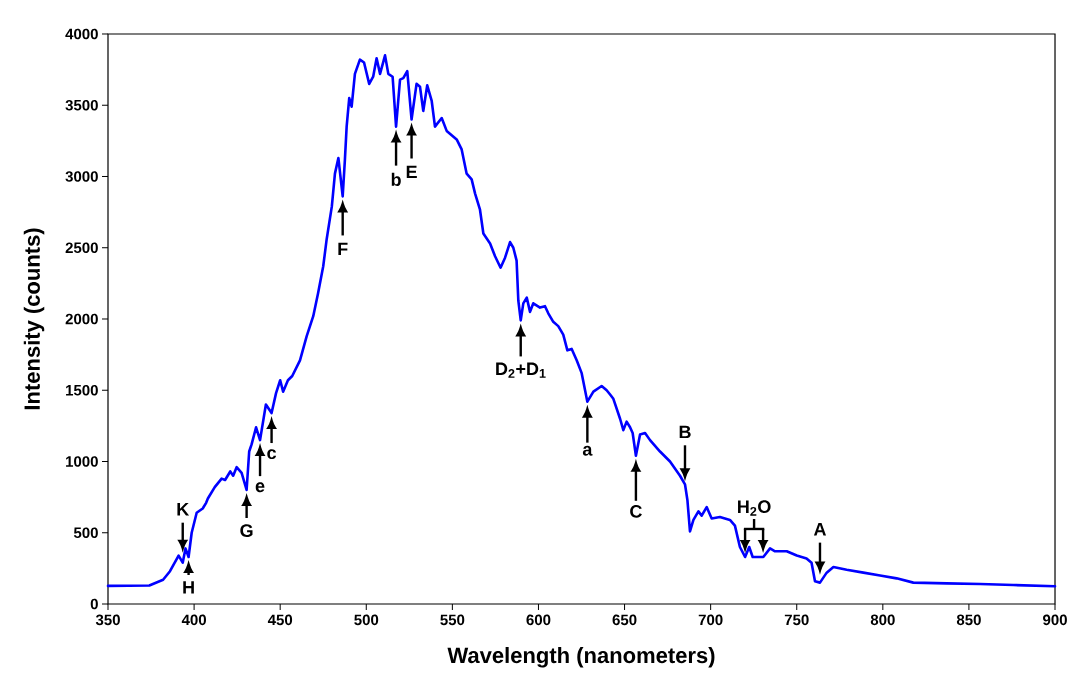 The height and width of the screenshot is (683, 1080). I want to click on annotation: H, so click(188, 587).